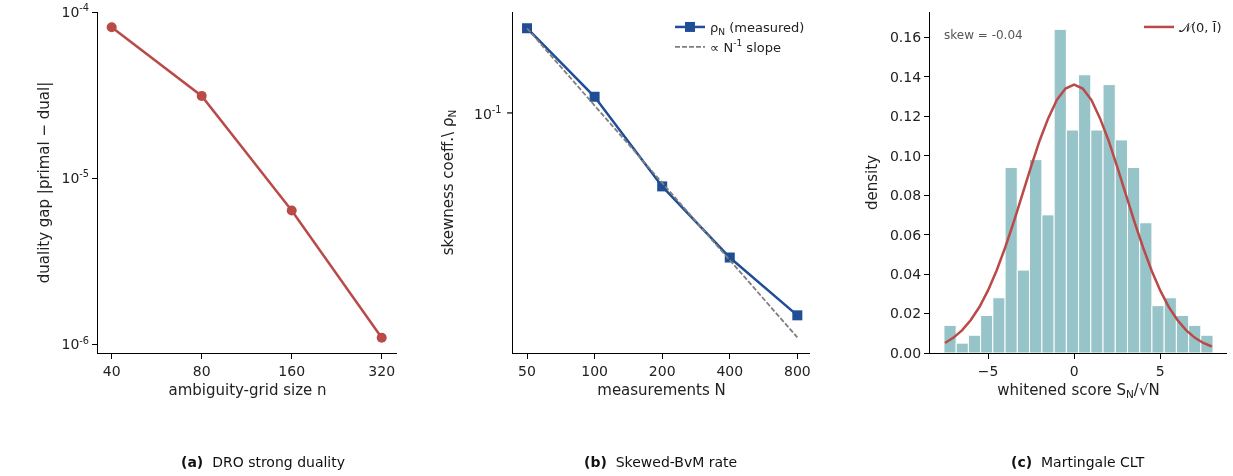 This screenshot has height=476, width=1233. Describe the element at coordinates (905, 313) in the screenshot. I see `y-tick-label: 0.02` at that location.